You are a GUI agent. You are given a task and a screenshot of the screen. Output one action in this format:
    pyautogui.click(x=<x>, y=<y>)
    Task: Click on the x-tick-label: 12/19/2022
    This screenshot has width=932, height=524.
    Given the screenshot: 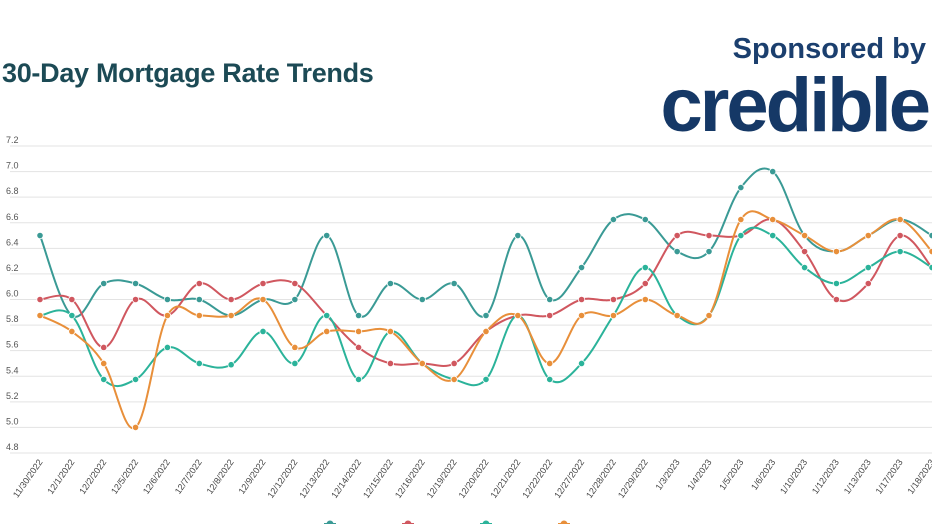 What is the action you would take?
    pyautogui.click(x=442, y=478)
    